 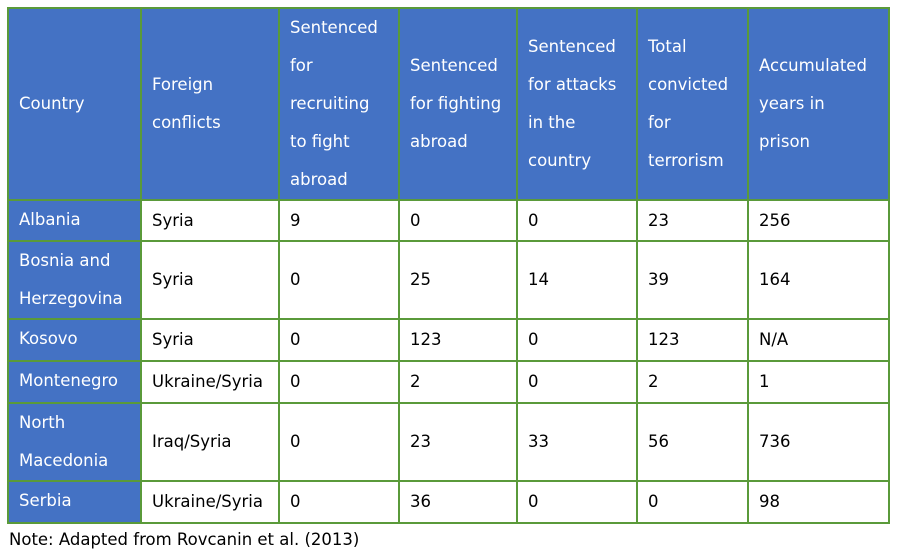 I want to click on table-row: Albania Syria 9 0 0 23 256, so click(x=448, y=220).